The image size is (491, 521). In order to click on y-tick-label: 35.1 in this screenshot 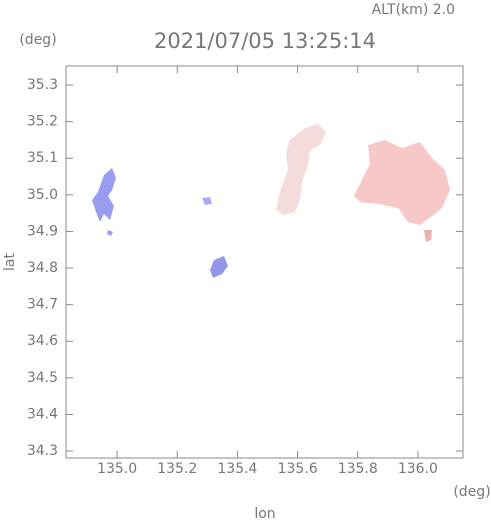, I will do `click(42, 158)`.